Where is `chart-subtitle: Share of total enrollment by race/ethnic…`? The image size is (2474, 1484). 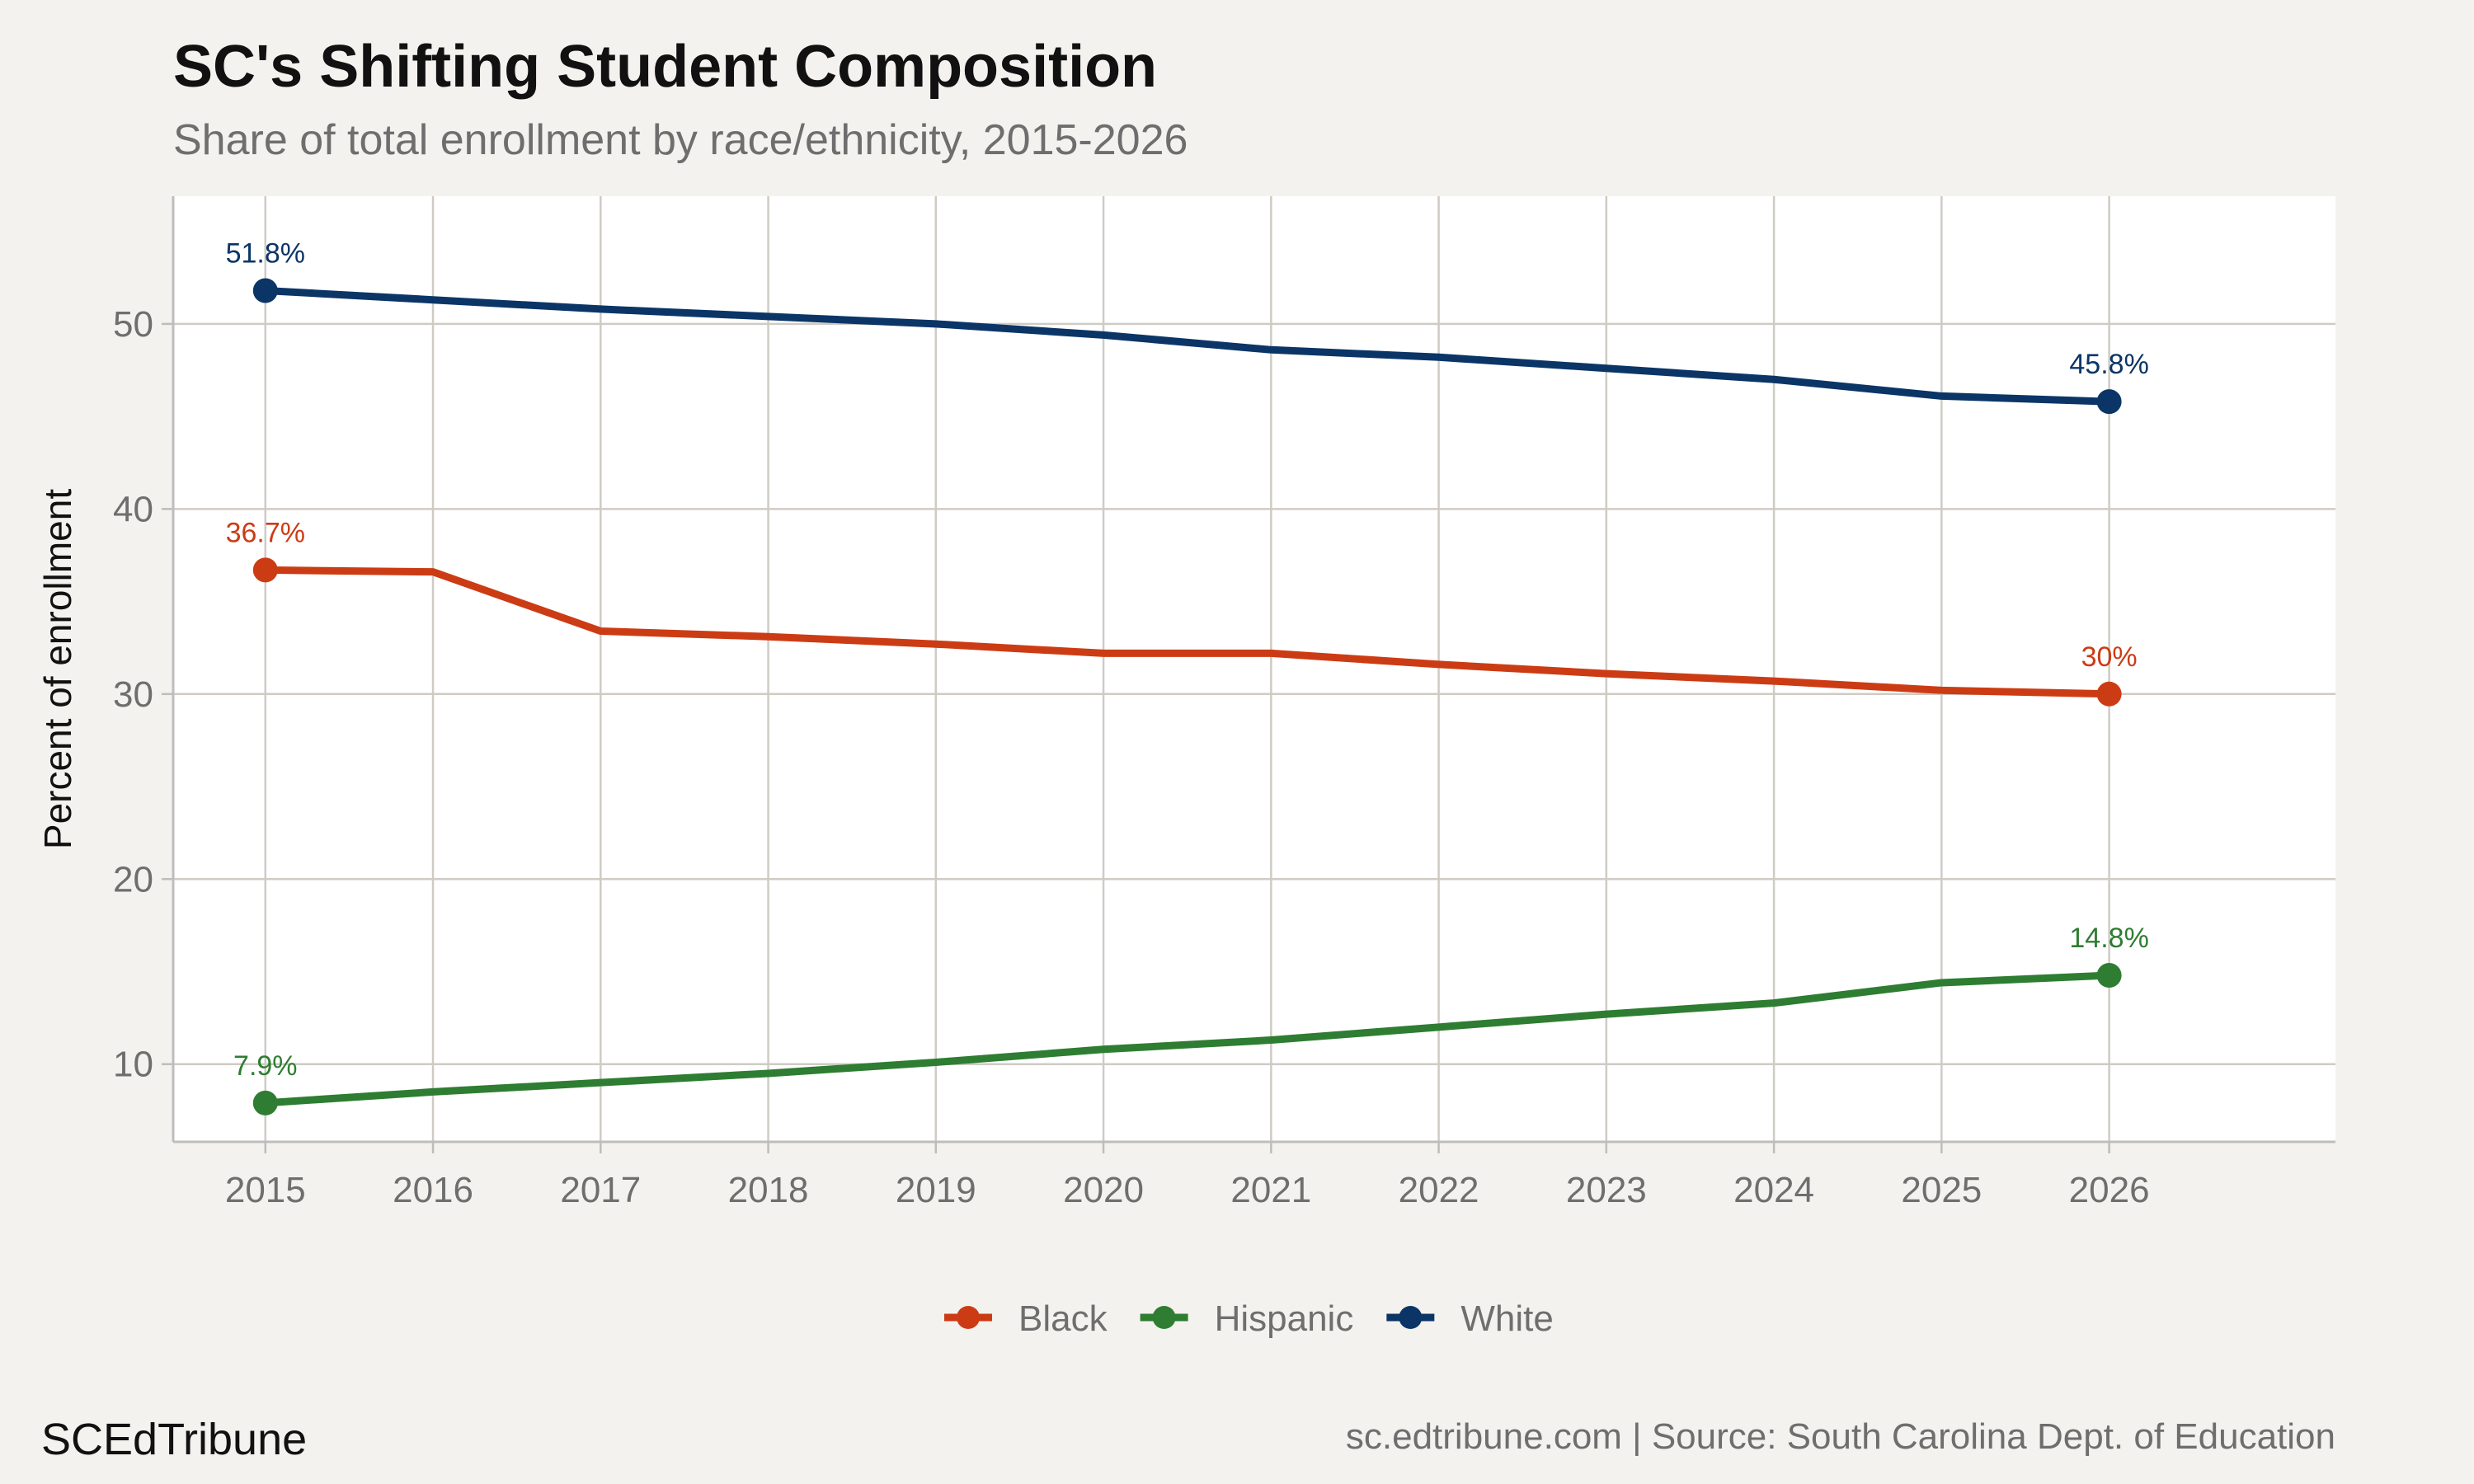 chart-subtitle: Share of total enrollment by race/ethnic… is located at coordinates (680, 140).